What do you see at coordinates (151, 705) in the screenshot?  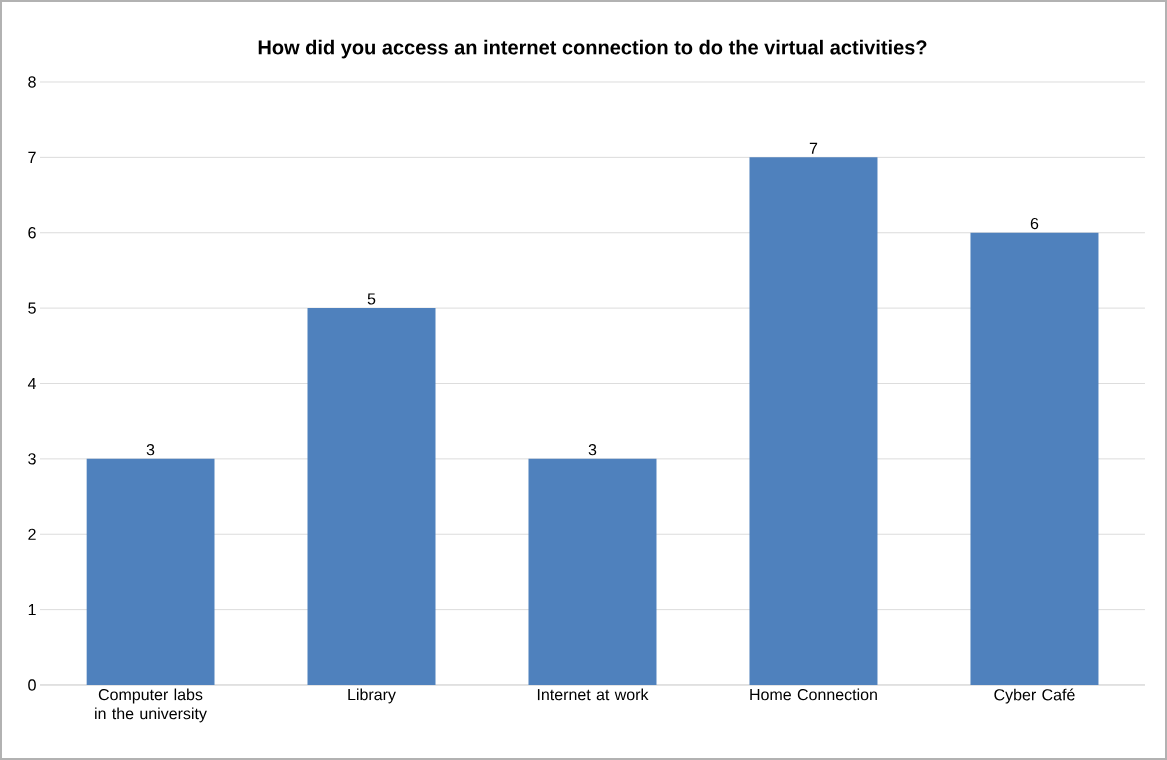 I see `x-tick-label: Computer labs in the university` at bounding box center [151, 705].